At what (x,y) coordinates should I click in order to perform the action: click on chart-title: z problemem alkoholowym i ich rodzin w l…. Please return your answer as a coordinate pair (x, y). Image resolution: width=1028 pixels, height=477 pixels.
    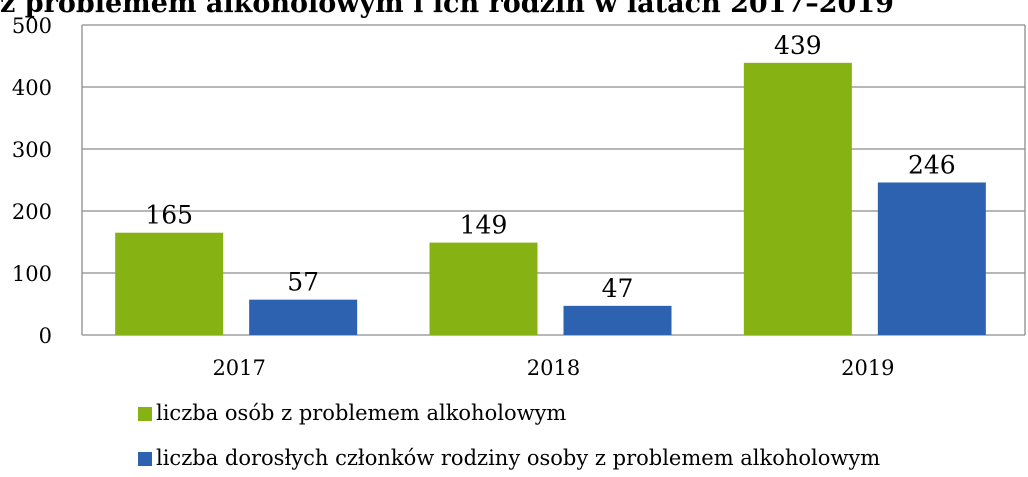
    Looking at the image, I should click on (447, 9).